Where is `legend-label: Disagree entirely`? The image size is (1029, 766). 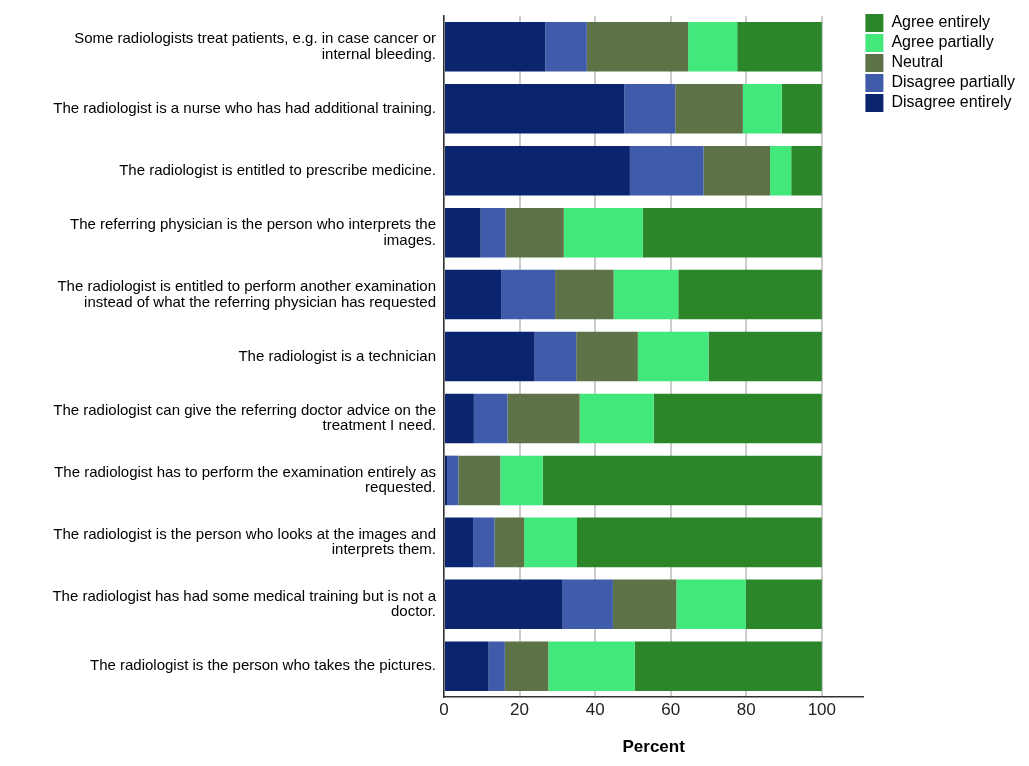
legend-label: Disagree entirely is located at coordinates (951, 102).